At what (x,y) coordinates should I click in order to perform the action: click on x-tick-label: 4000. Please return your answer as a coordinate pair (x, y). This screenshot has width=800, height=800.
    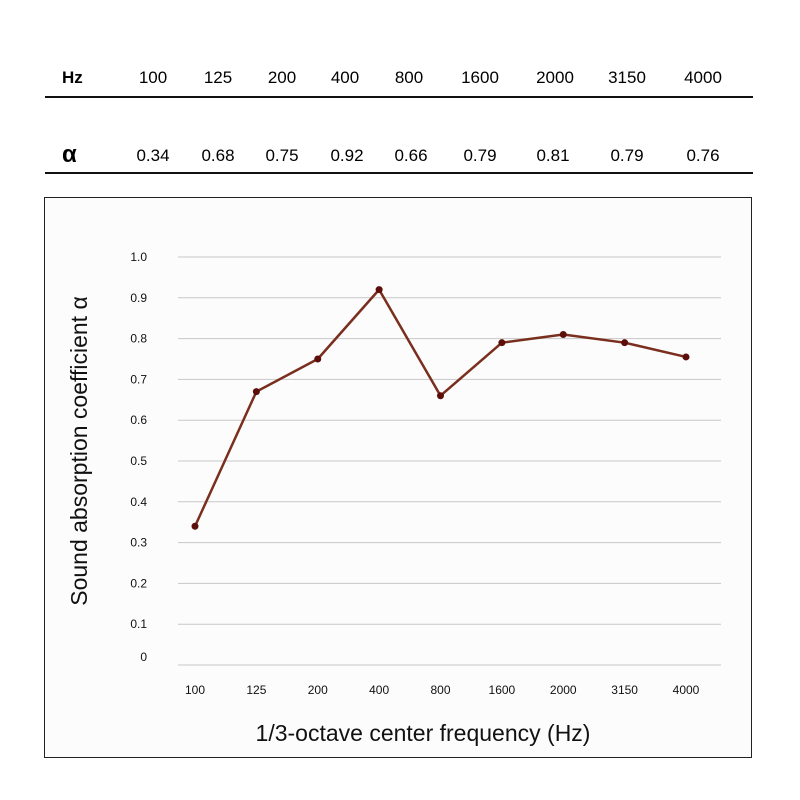
    Looking at the image, I should click on (686, 690).